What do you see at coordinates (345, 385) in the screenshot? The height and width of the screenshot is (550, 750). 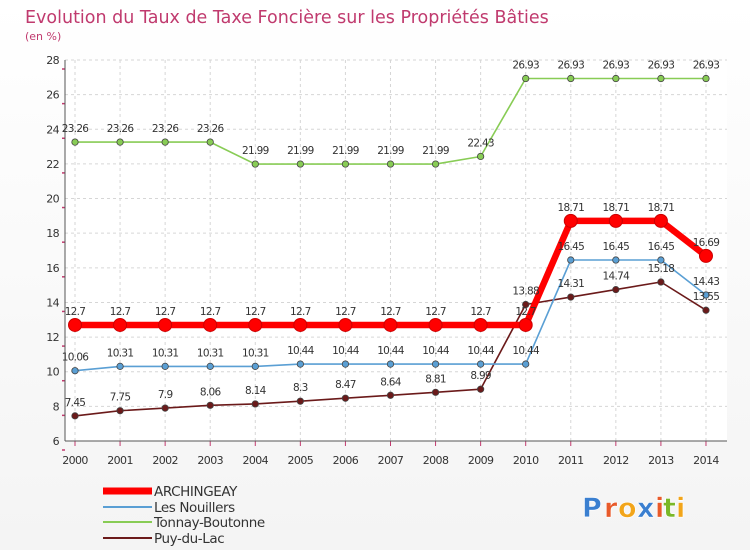 I see `data-label-puy-du-lac: 8.47` at bounding box center [345, 385].